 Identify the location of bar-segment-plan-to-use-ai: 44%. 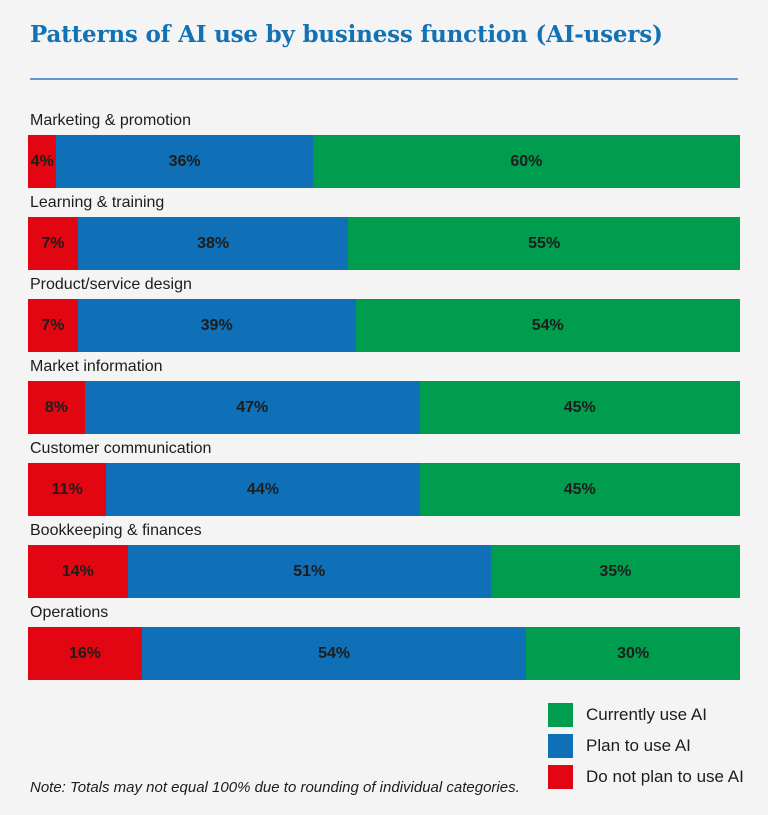
(263, 489).